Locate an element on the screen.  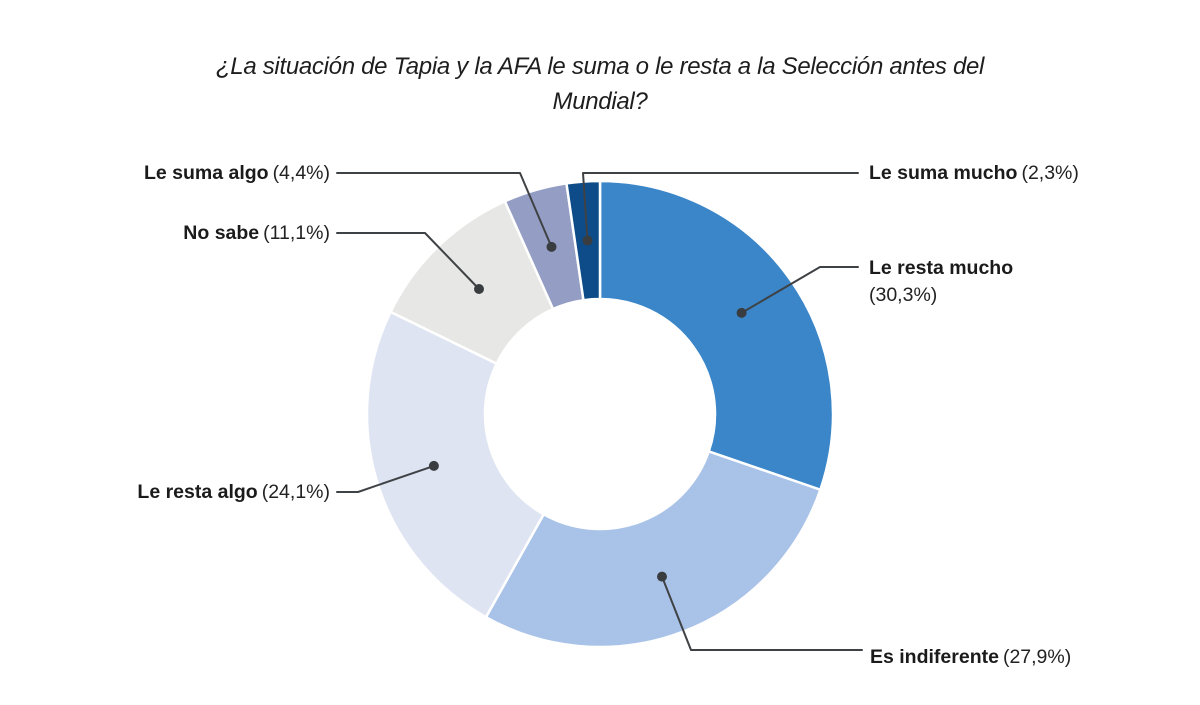
leader-line-no-sabe is located at coordinates (408, 261).